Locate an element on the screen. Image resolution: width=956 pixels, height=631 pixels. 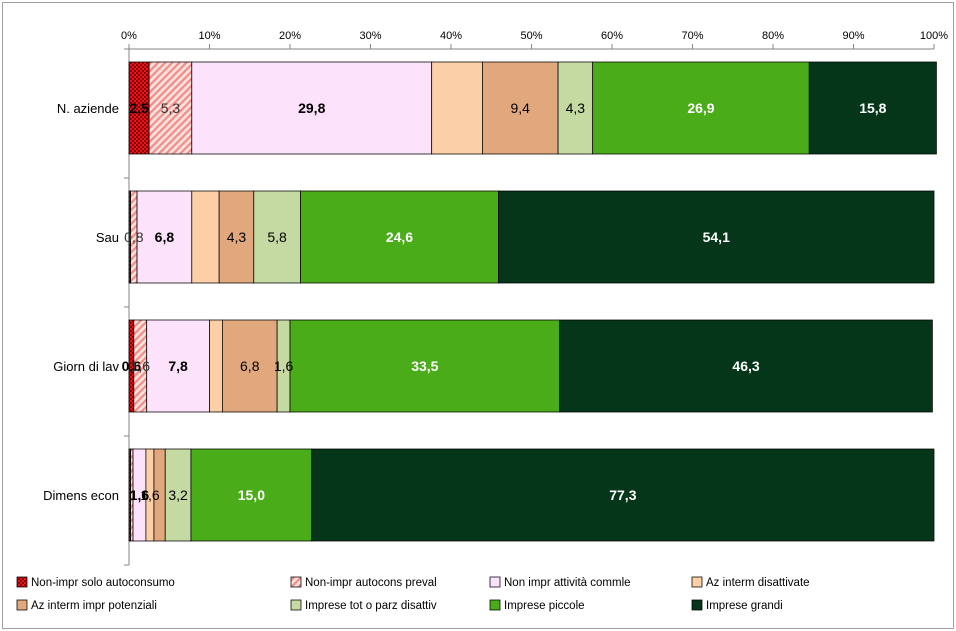
bar-az-interm-impr-potenziali-sau is located at coordinates (236, 237).